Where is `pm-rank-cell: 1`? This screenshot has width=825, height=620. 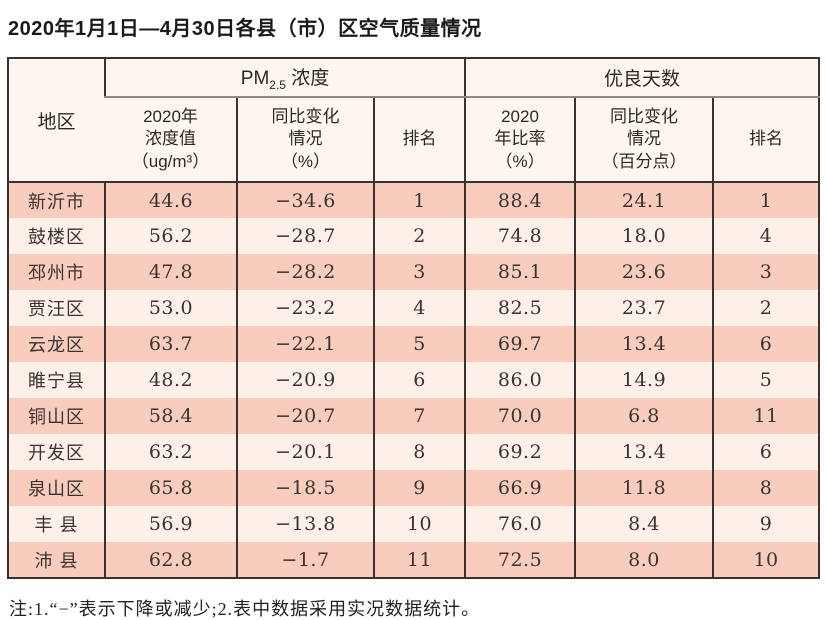 pm-rank-cell: 1 is located at coordinates (419, 200).